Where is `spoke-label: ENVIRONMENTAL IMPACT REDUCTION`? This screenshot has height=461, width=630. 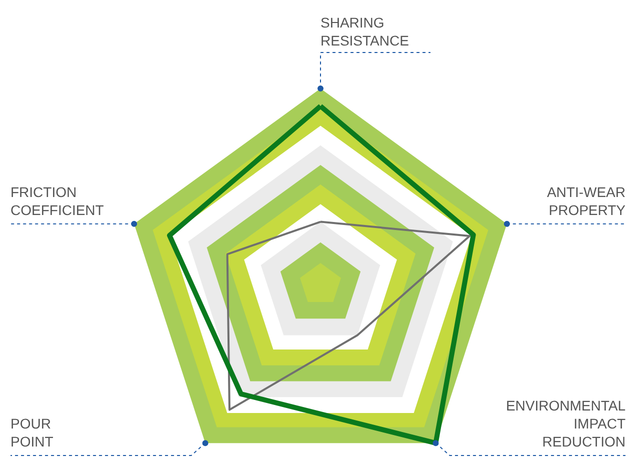
spoke-label: ENVIRONMENTAL IMPACT REDUCTION is located at coordinates (566, 424).